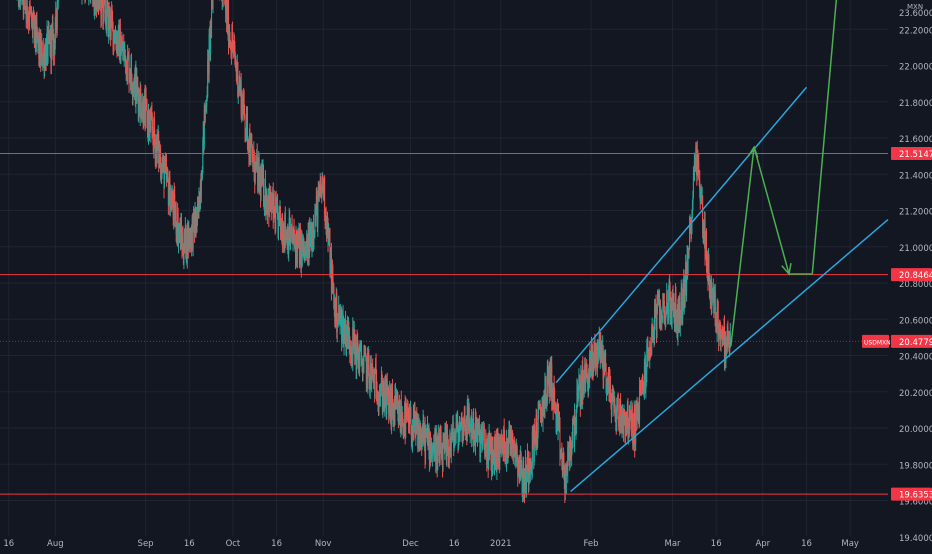  What do you see at coordinates (915, 466) in the screenshot?
I see `y-tick-label: 19.80000` at bounding box center [915, 466].